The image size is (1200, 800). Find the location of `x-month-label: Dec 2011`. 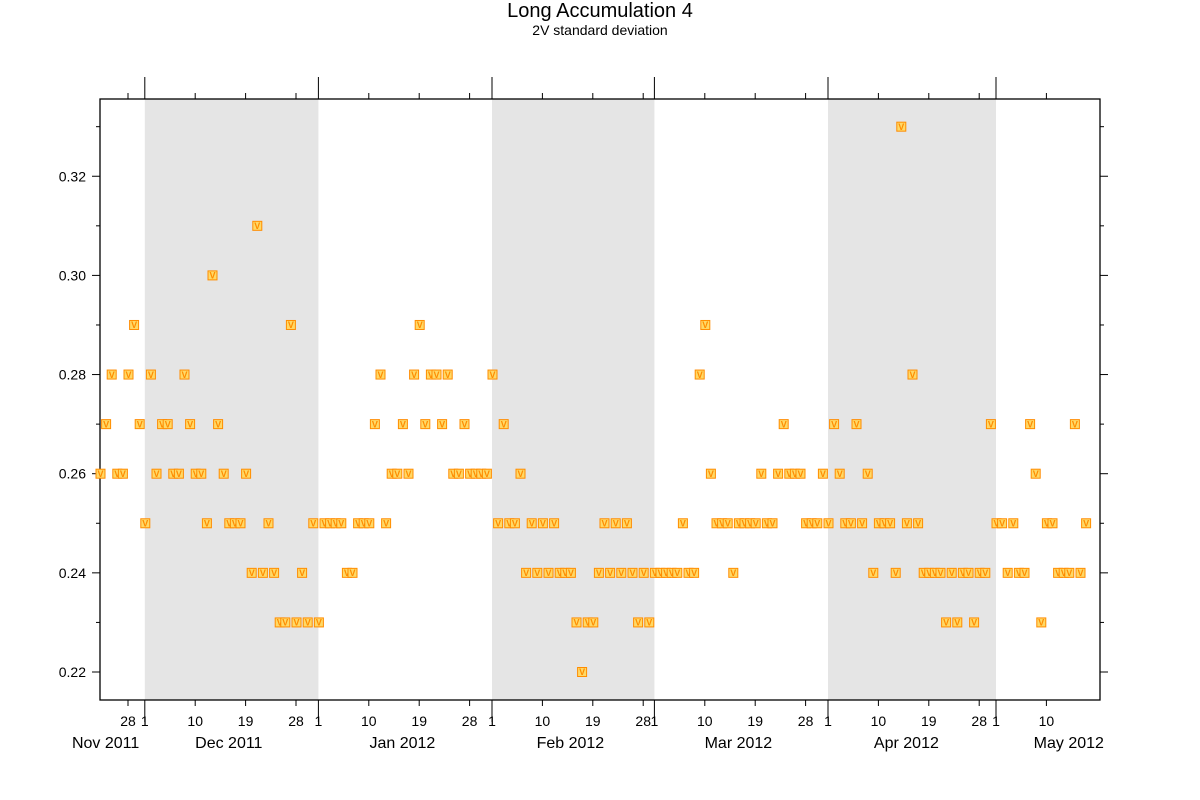

x-month-label: Dec 2011 is located at coordinates (228, 743).